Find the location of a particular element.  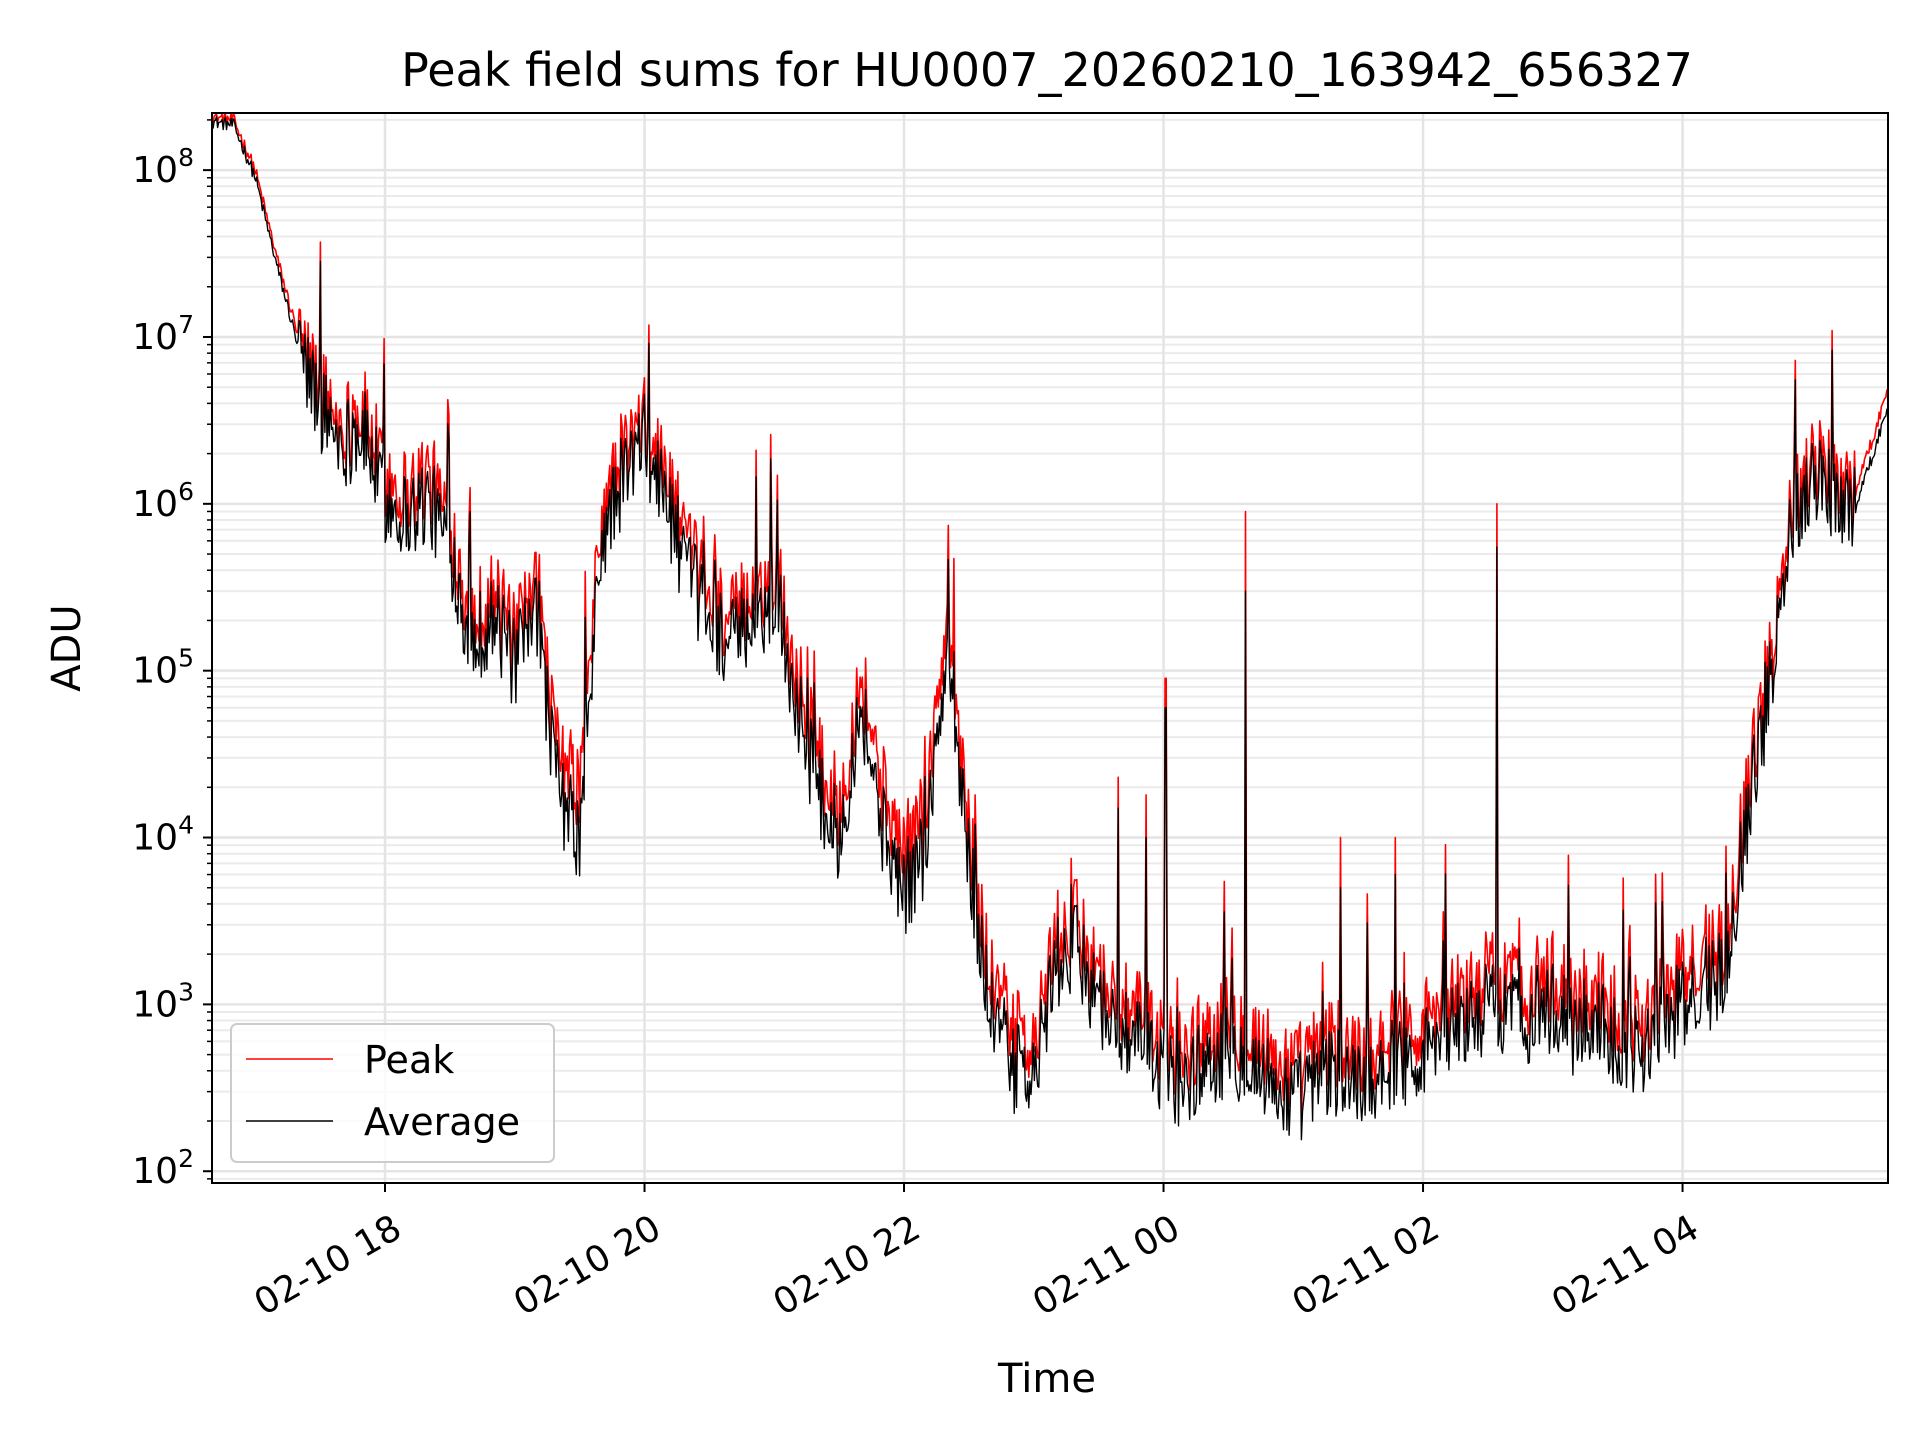

y-axis-ticks: 10² 10³ 10⁴ 10⁵ 10⁶ 10⁷ 10⁸ is located at coordinates (172, 655).